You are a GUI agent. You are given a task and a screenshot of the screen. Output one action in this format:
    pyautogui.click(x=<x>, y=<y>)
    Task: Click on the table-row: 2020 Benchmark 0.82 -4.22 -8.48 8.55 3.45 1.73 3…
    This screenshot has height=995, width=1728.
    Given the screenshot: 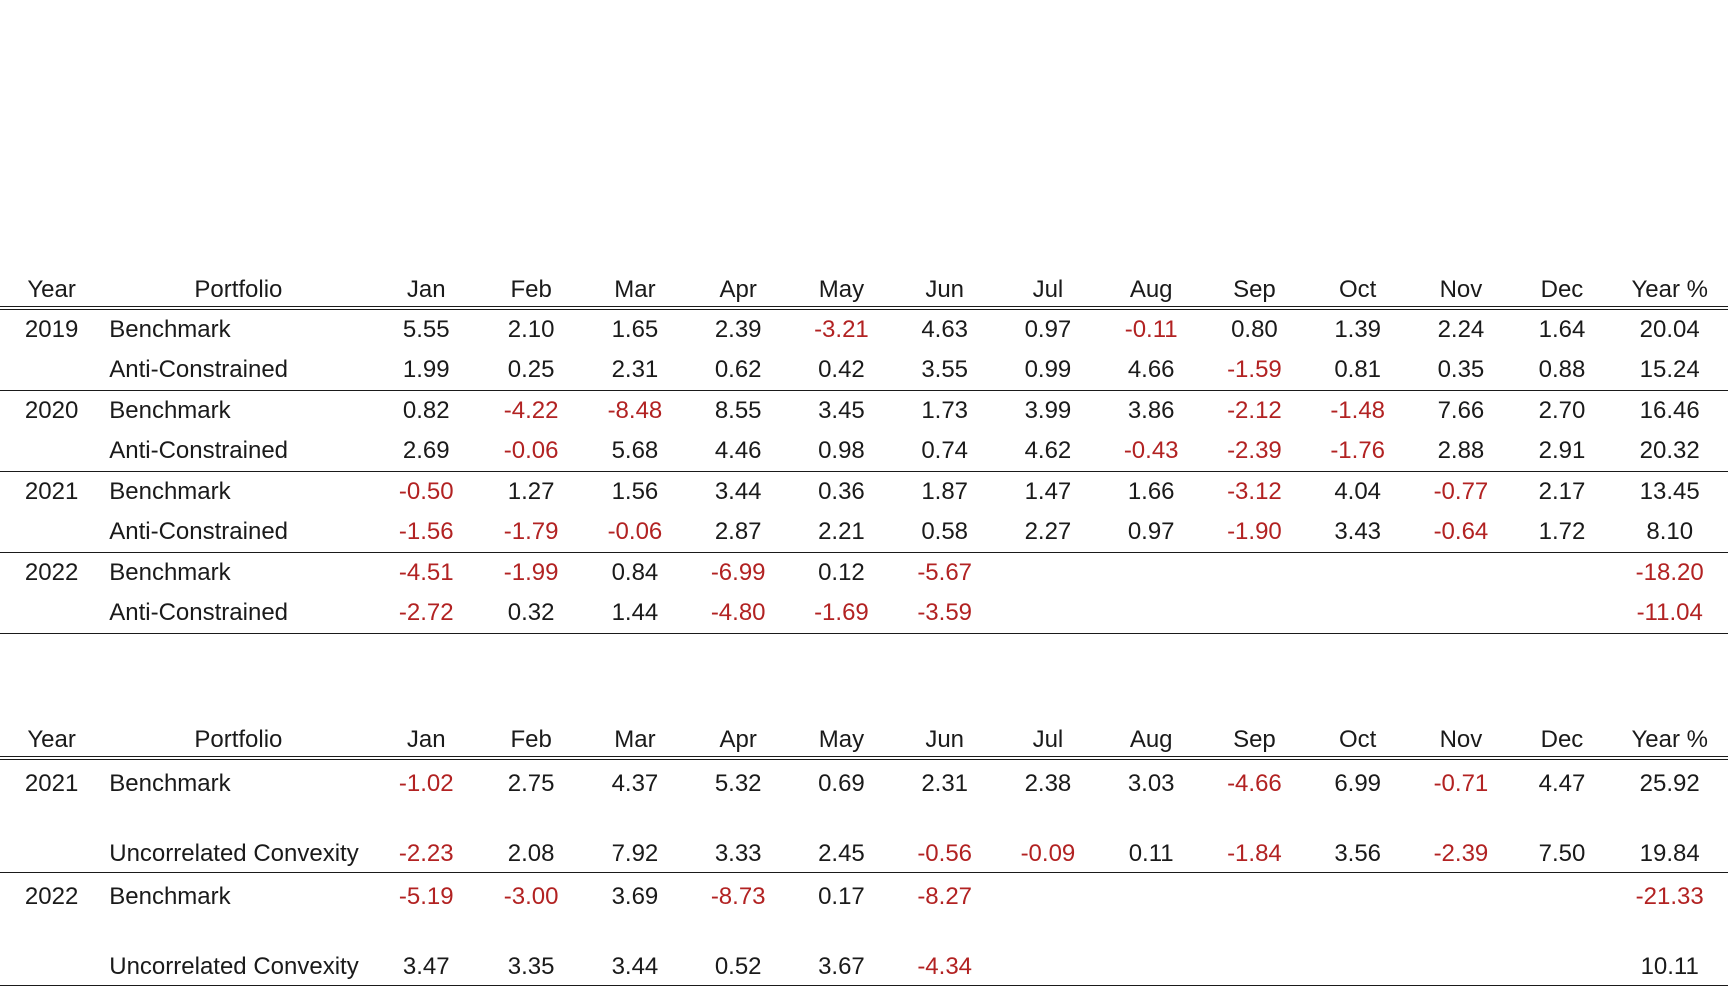 What is the action you would take?
    pyautogui.click(x=864, y=411)
    